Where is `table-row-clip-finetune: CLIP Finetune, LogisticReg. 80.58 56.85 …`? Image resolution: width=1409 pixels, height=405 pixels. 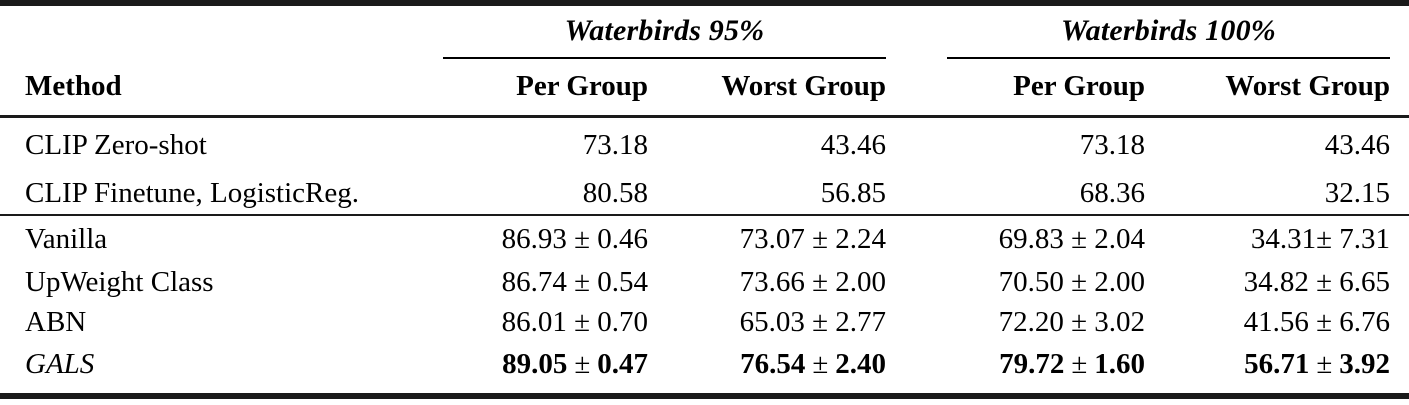
table-row-clip-finetune: CLIP Finetune, LogisticReg. 80.58 56.85 … is located at coordinates (704, 193).